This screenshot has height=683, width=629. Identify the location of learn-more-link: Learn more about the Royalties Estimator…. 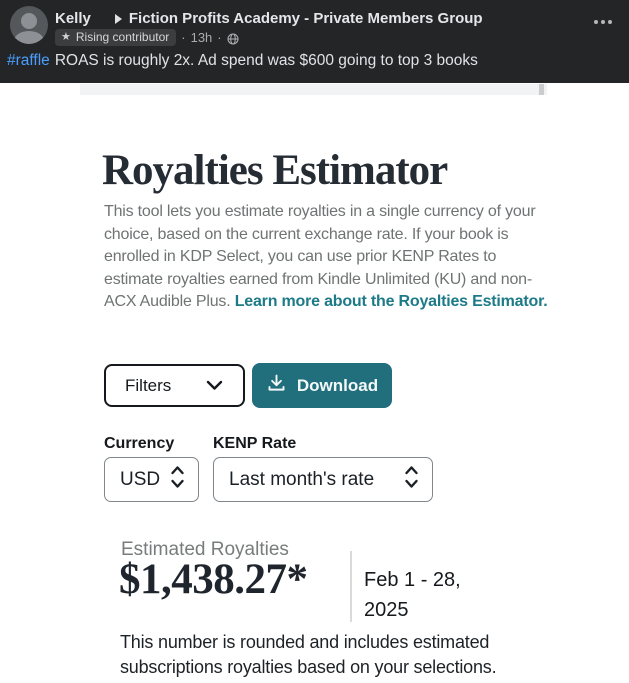
(391, 301).